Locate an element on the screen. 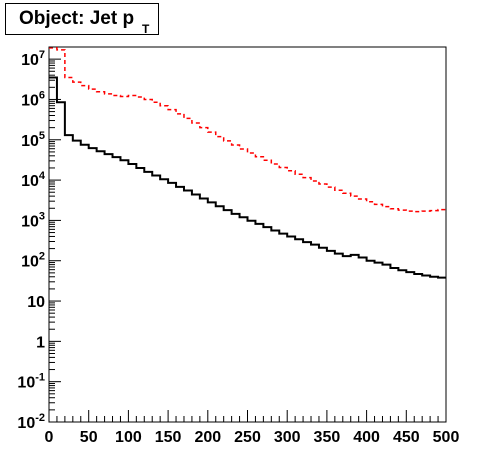 This screenshot has height=472, width=496. chart-title: Object: Jet p is located at coordinates (77, 18).